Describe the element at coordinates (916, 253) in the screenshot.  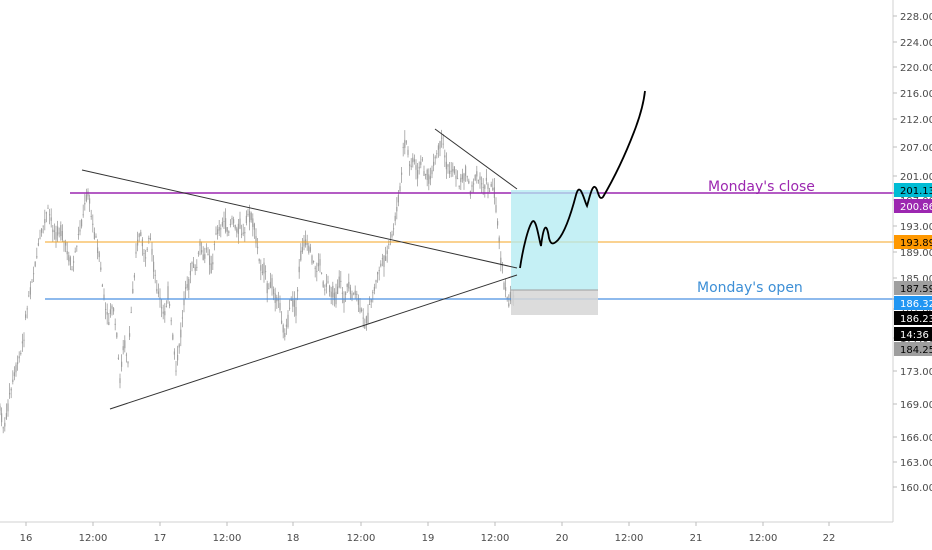
I see `y-tick-label: 189.00` at that location.